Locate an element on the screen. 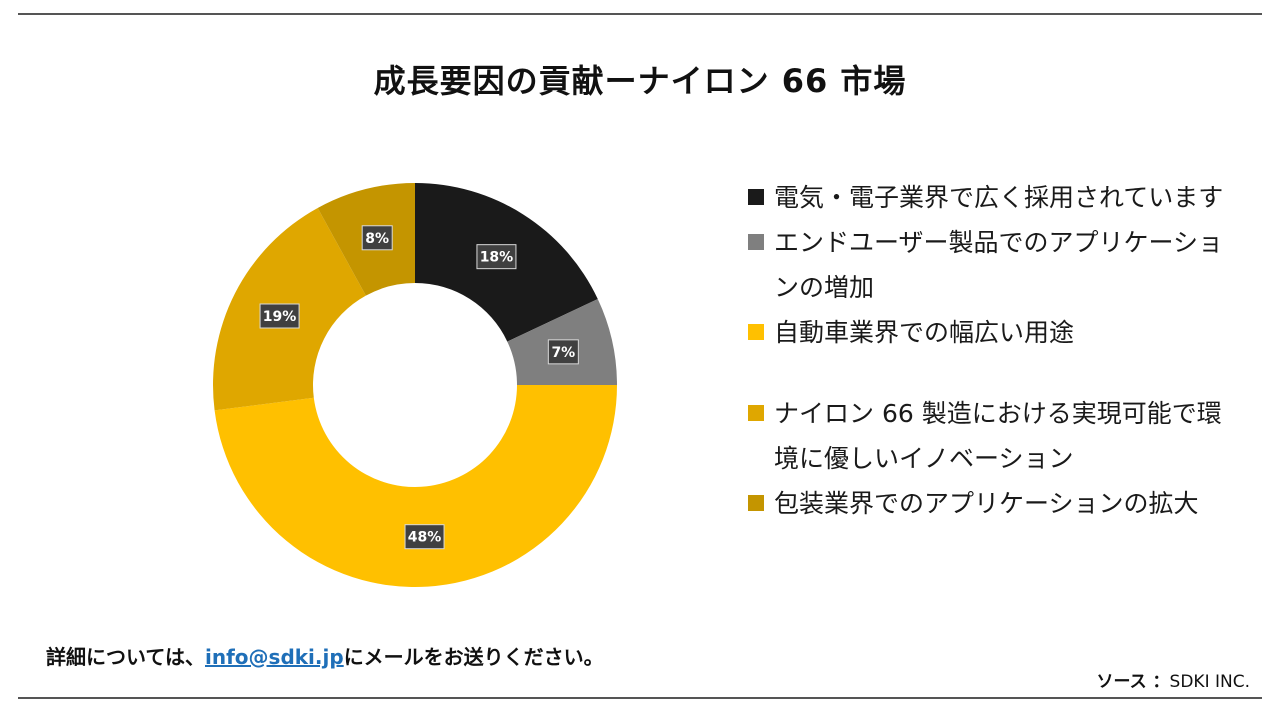 This screenshot has width=1280, height=720. legend-label-electronics: 電気・電子業界で広く採用されています is located at coordinates (999, 197).